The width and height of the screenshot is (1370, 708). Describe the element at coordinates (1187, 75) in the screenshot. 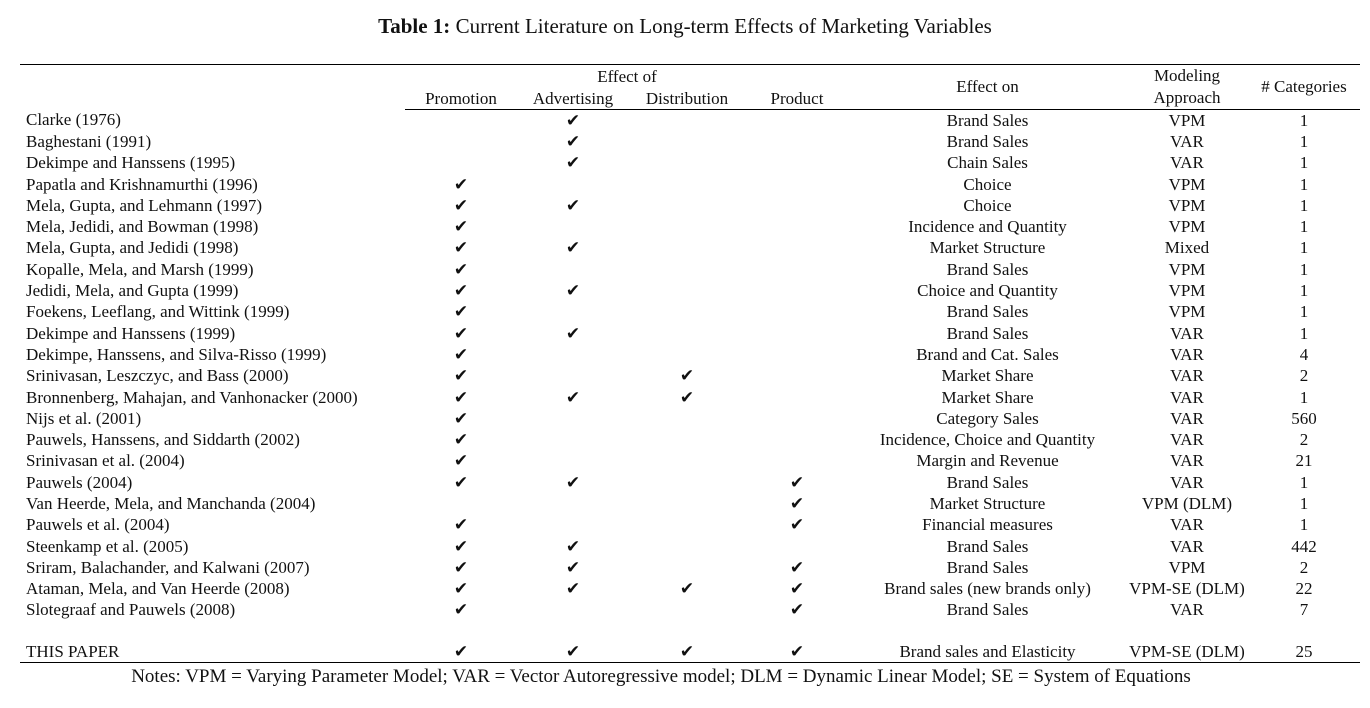

I see `header-modeling-line1: Modeling` at that location.